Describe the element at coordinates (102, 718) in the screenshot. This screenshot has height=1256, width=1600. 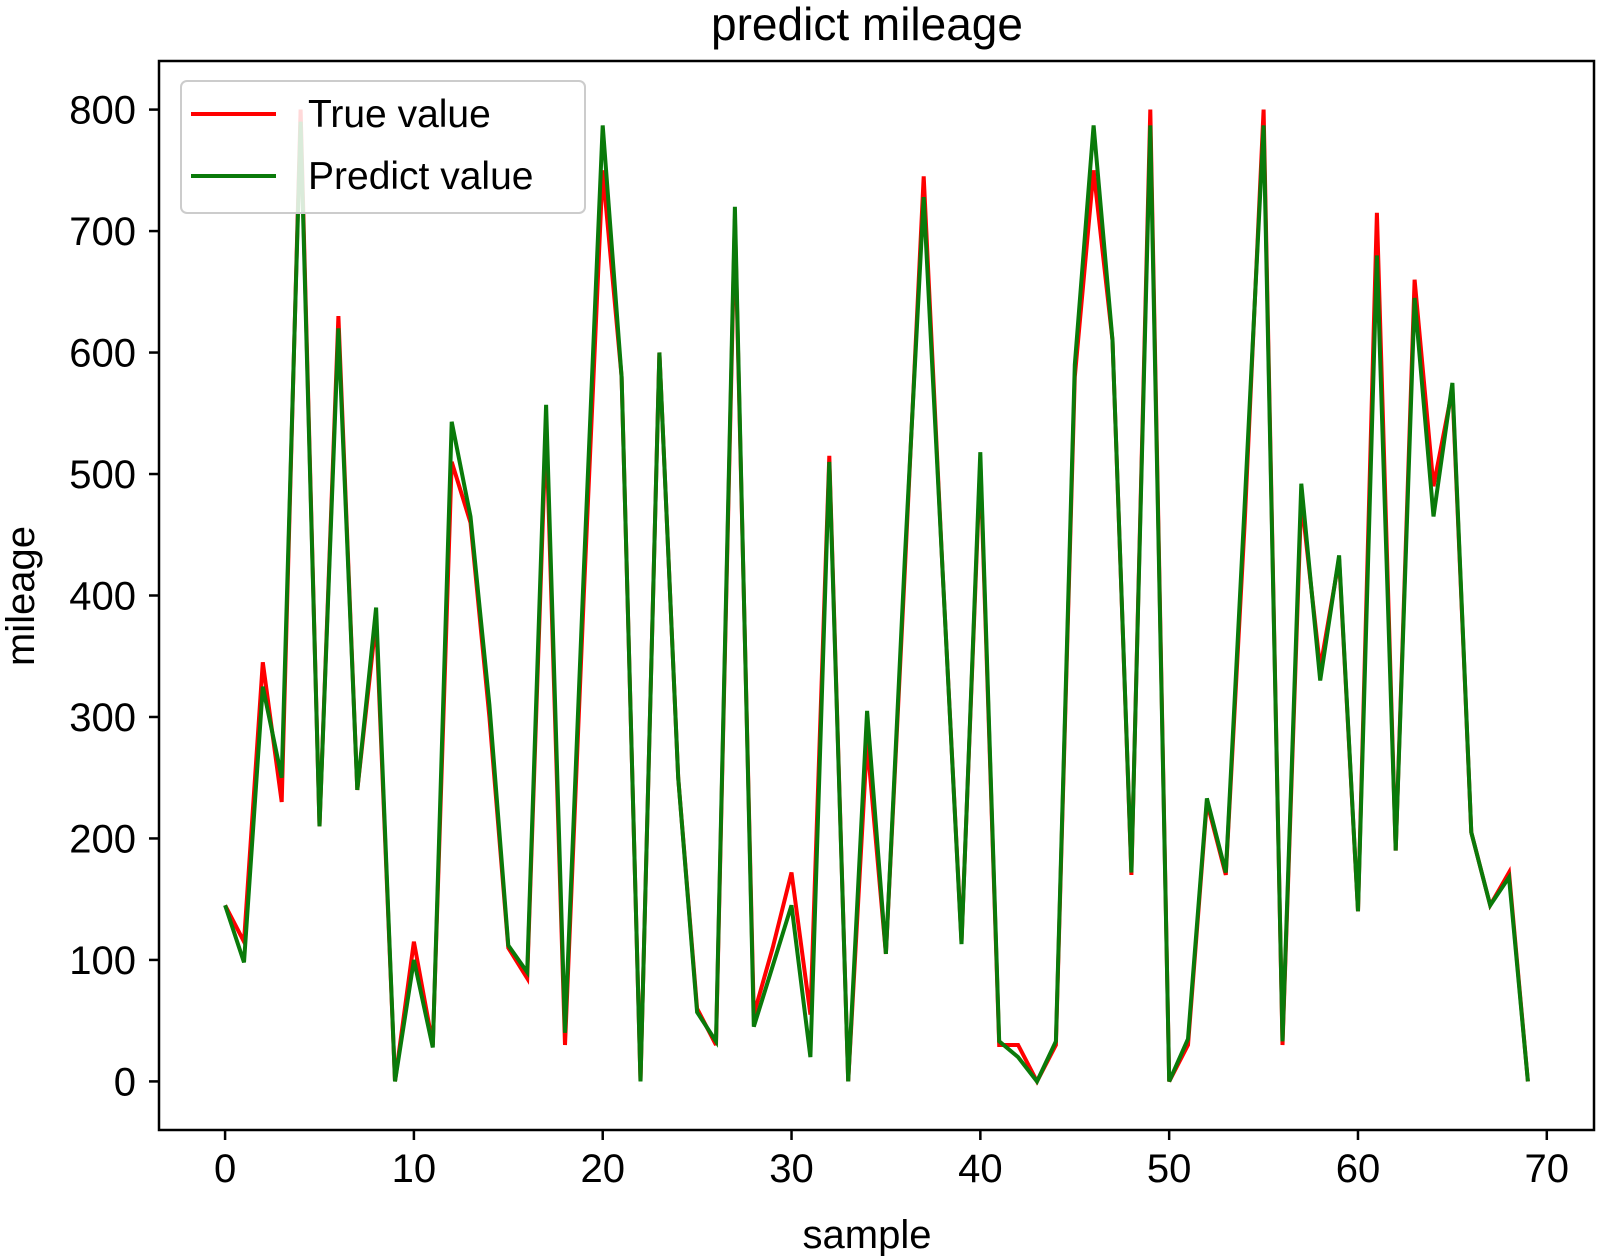
I see `y-tick-label: 300` at that location.